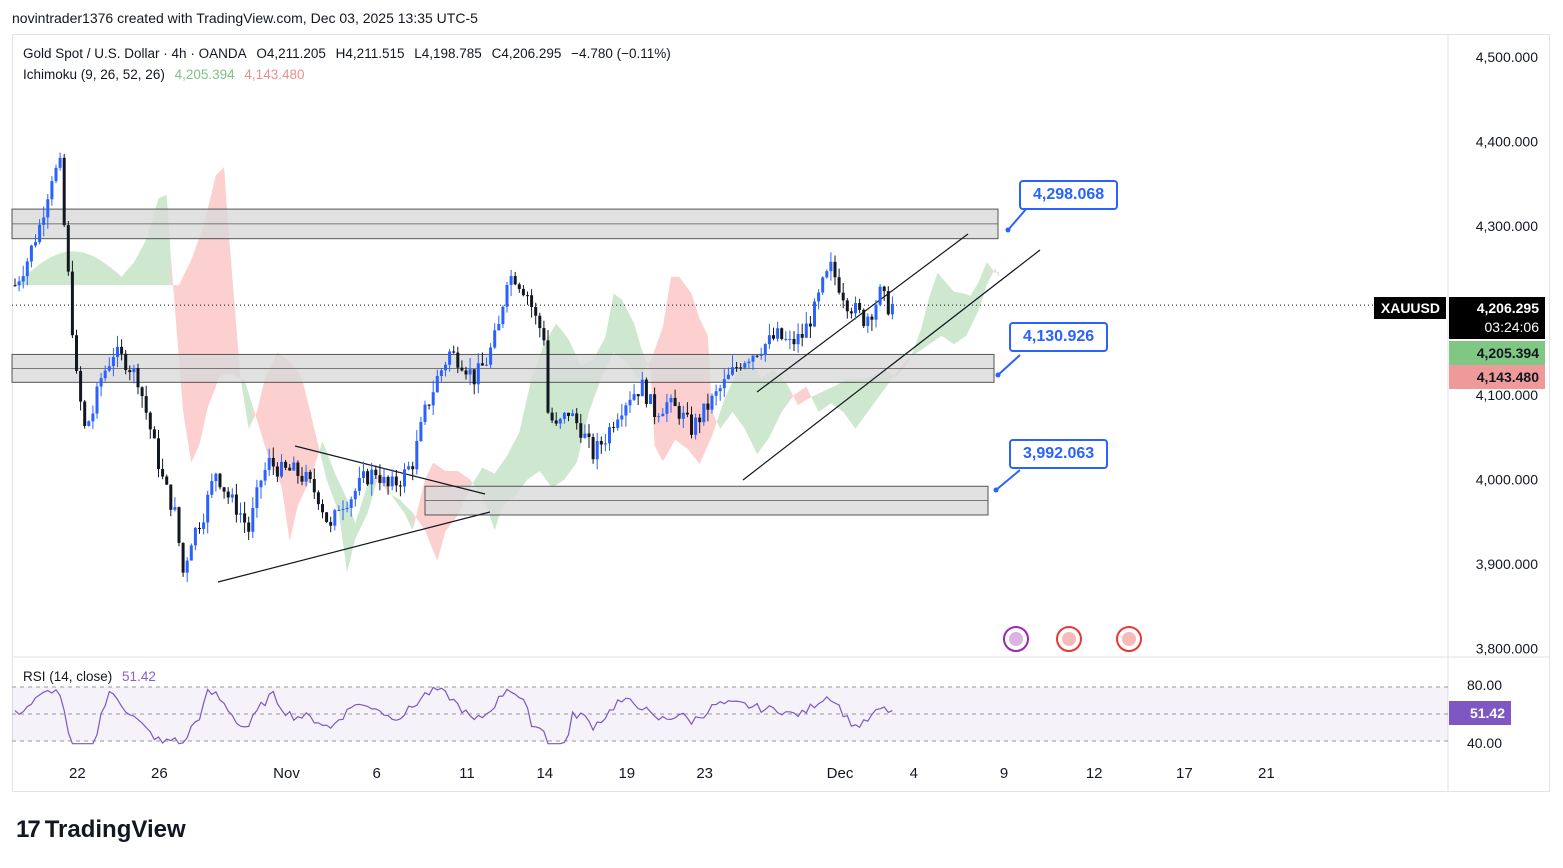 The height and width of the screenshot is (868, 1563). Describe the element at coordinates (1059, 454) in the screenshot. I see `callout-lower: 3,992.063` at that location.